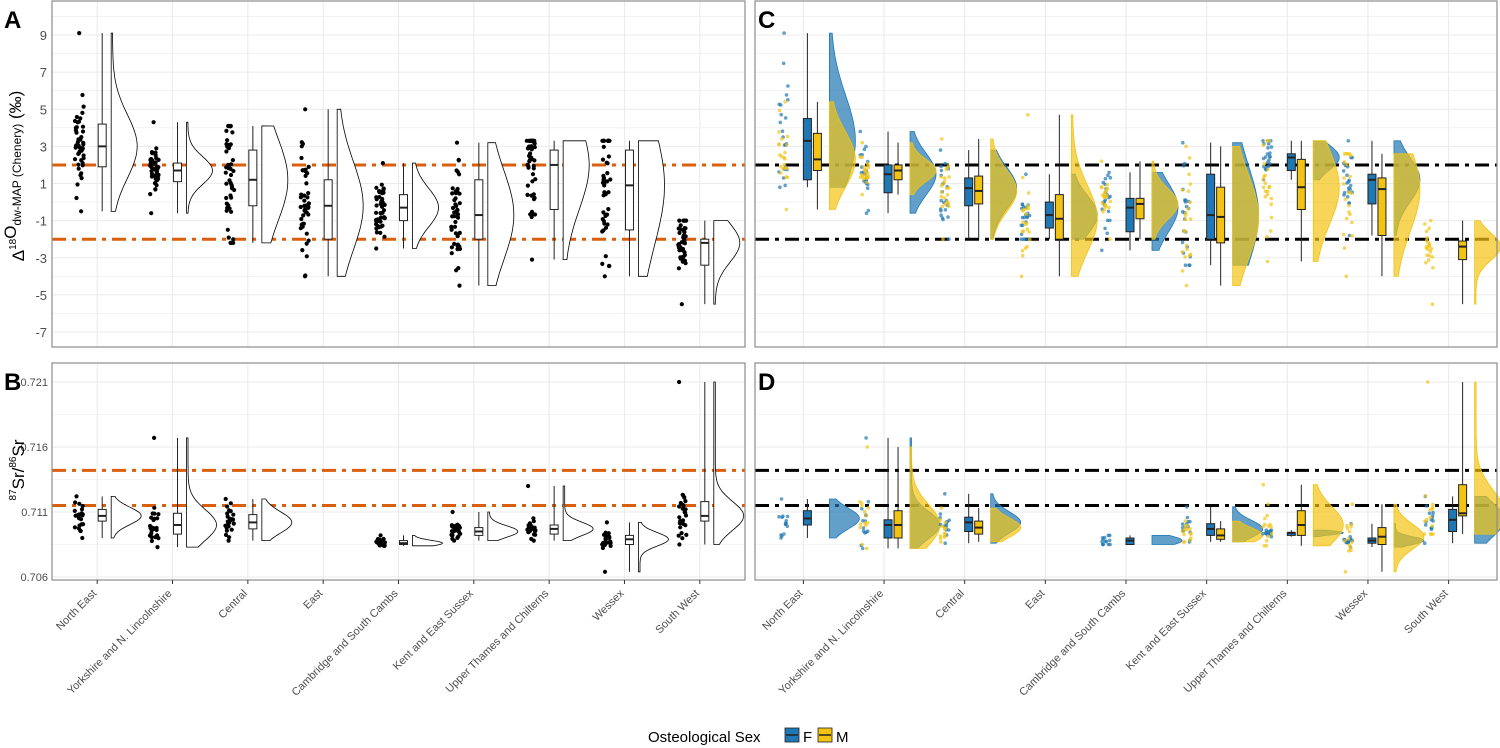  I want to click on y-axis-title-part: 18, so click(13, 244).